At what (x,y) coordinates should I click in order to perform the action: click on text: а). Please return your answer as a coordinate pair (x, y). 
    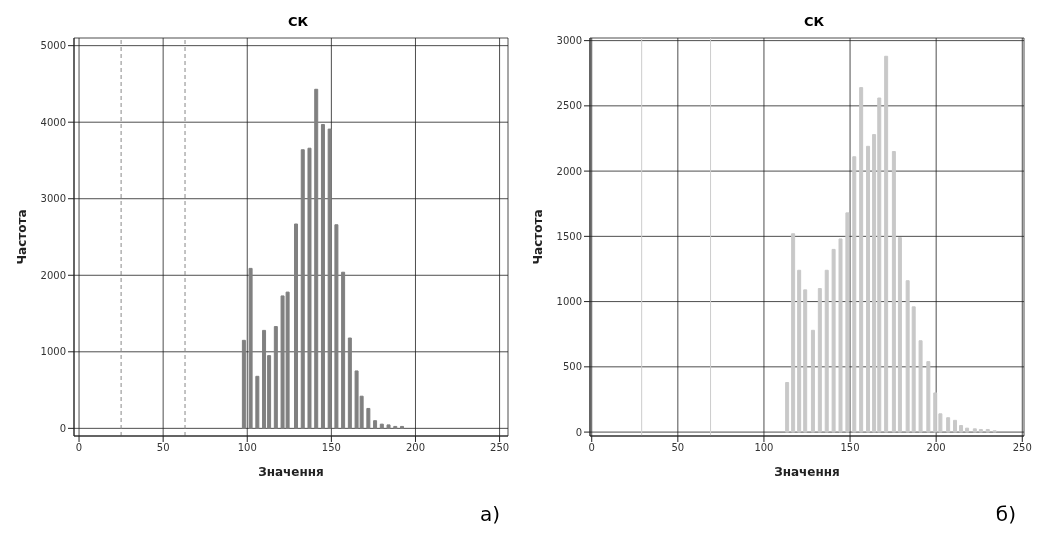
    Looking at the image, I should click on (489, 514).